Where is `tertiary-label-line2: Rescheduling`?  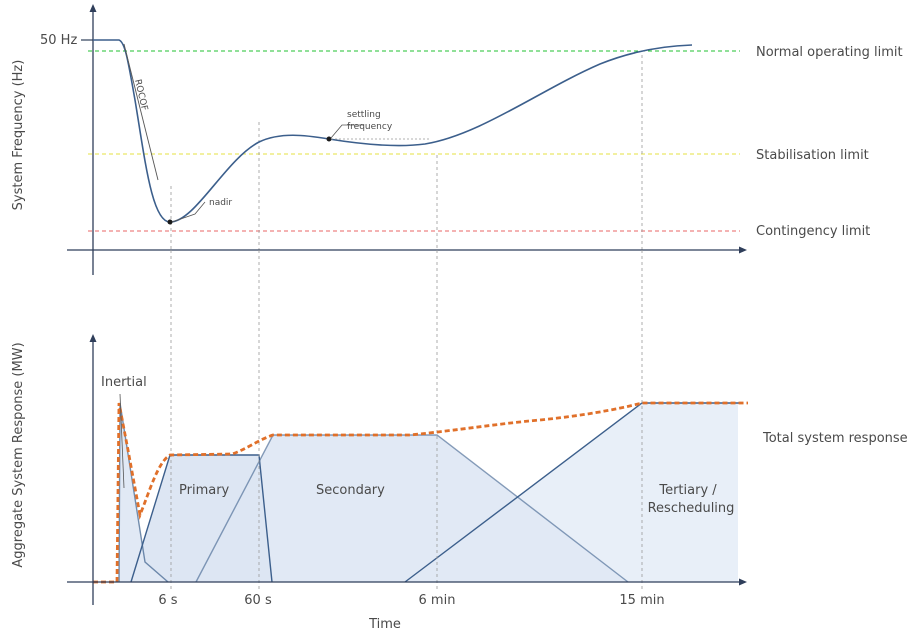
tertiary-label-line2: Rescheduling is located at coordinates (691, 508).